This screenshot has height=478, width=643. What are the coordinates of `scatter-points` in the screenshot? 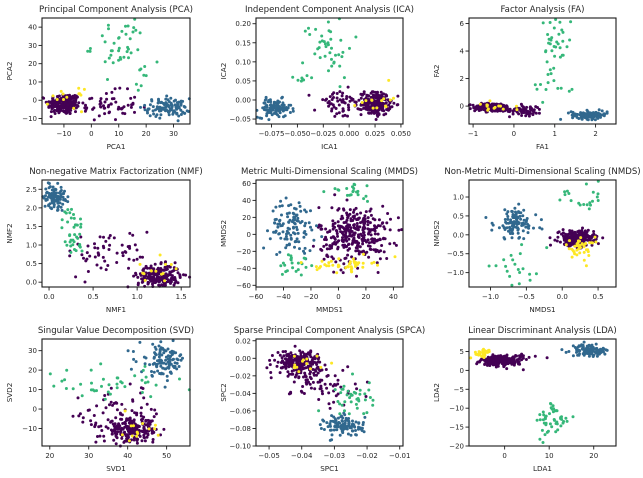 It's located at (116, 235).